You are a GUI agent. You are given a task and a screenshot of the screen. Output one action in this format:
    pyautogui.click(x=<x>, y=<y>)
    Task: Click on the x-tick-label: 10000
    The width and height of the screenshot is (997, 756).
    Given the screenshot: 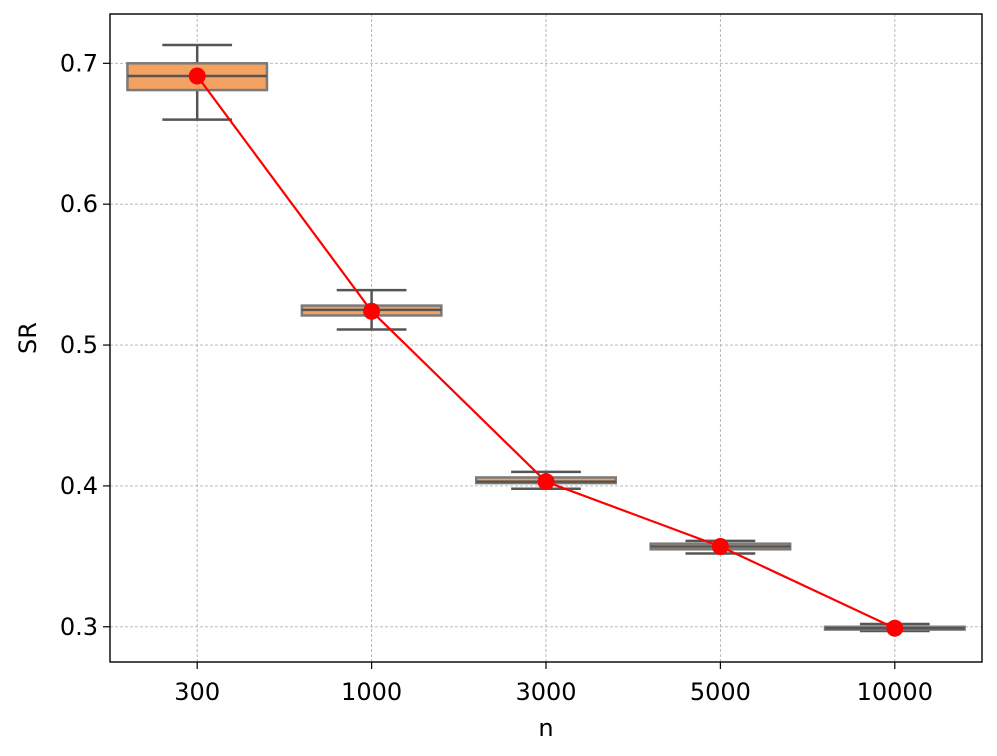 What is the action you would take?
    pyautogui.click(x=895, y=692)
    